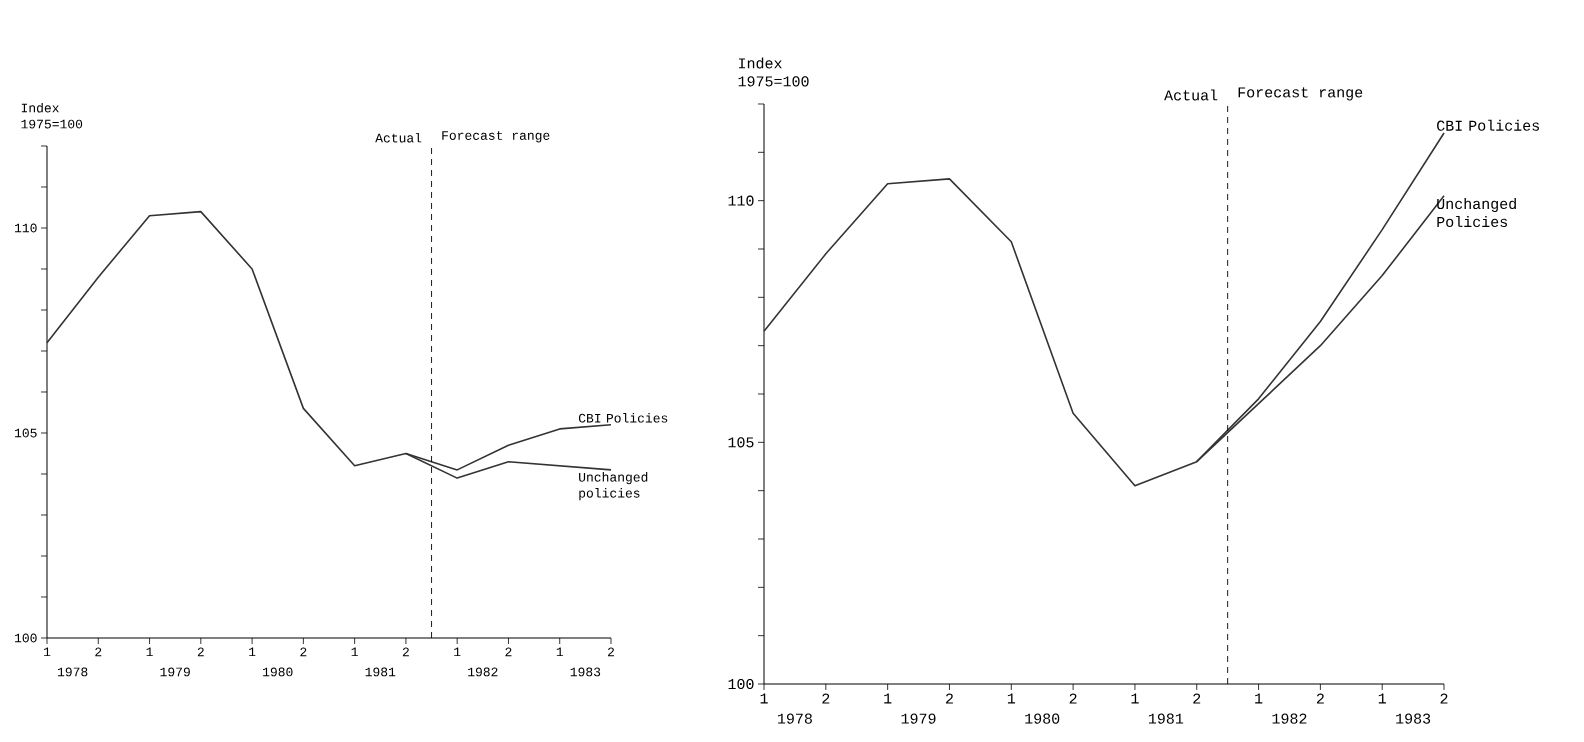 The height and width of the screenshot is (742, 1584). What do you see at coordinates (1476, 213) in the screenshot?
I see `series-label: Unchanged Policies` at bounding box center [1476, 213].